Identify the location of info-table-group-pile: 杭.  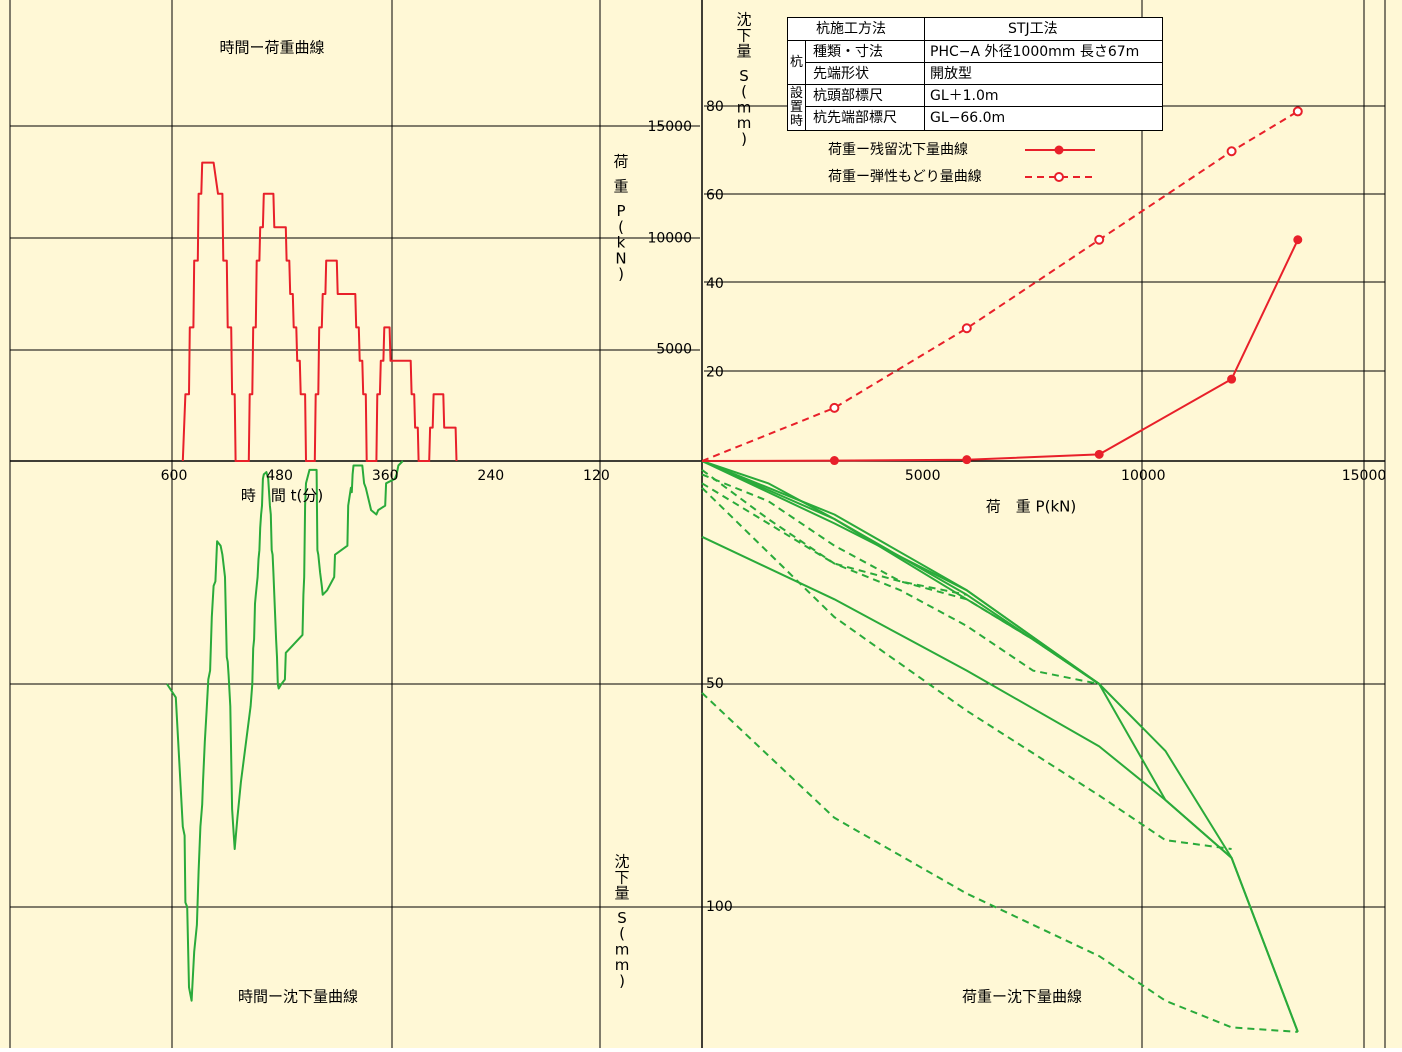
(796, 62).